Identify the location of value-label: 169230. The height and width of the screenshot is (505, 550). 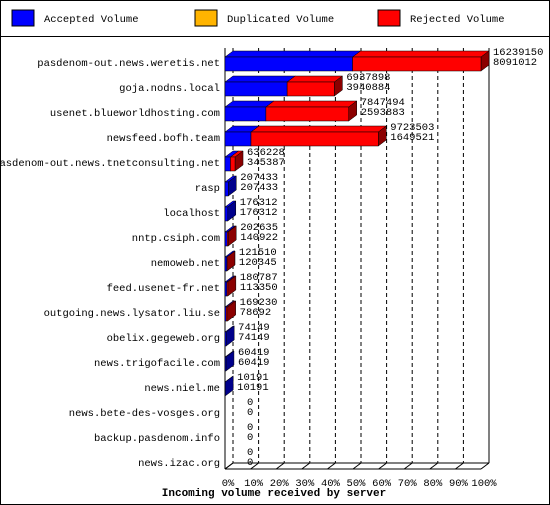
(259, 303).